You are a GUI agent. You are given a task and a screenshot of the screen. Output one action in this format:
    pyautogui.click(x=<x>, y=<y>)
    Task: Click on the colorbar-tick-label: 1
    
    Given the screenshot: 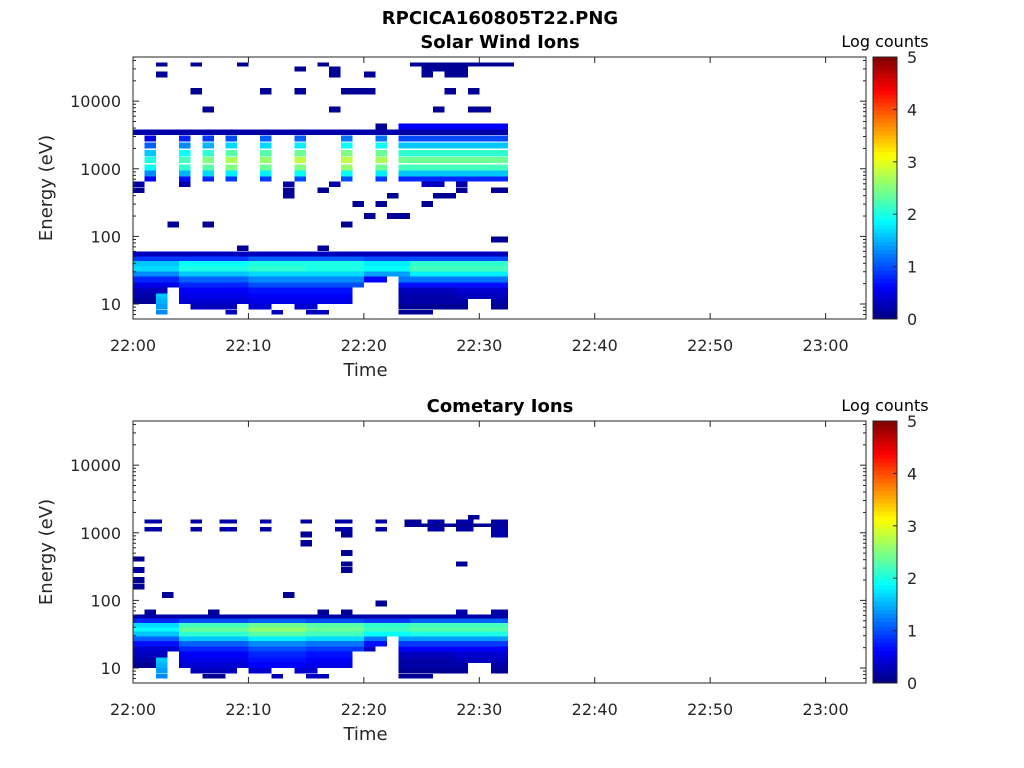 What is the action you would take?
    pyautogui.click(x=912, y=631)
    